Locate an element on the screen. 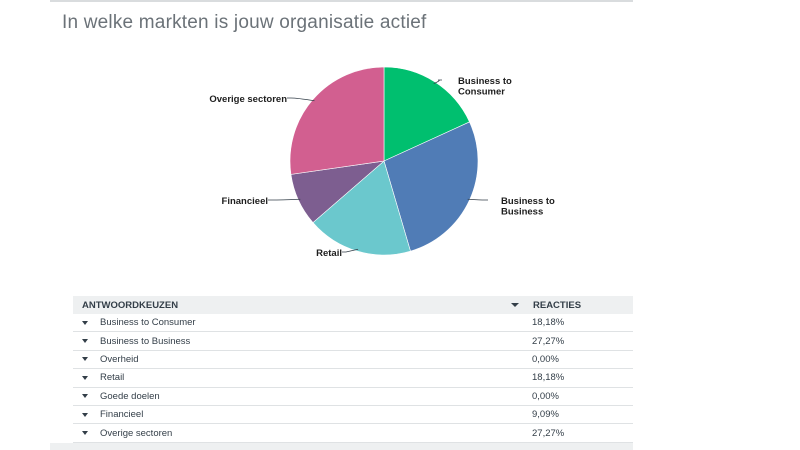  slice-label: Financieel is located at coordinates (245, 201).